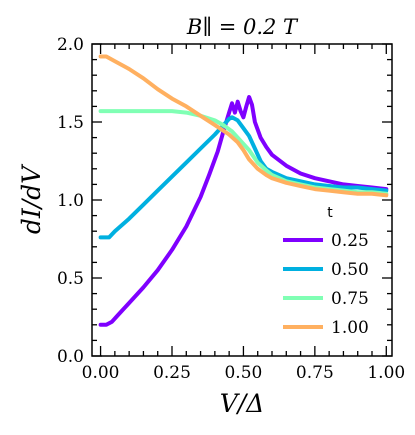  What do you see at coordinates (70, 279) in the screenshot?
I see `y-tick-label: 0.5` at bounding box center [70, 279].